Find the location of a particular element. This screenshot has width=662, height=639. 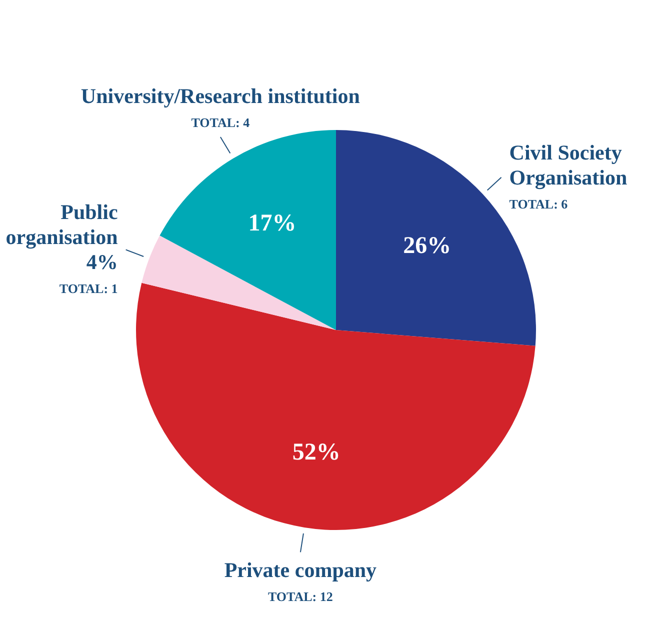

text: TOTAL: 4 is located at coordinates (220, 122).